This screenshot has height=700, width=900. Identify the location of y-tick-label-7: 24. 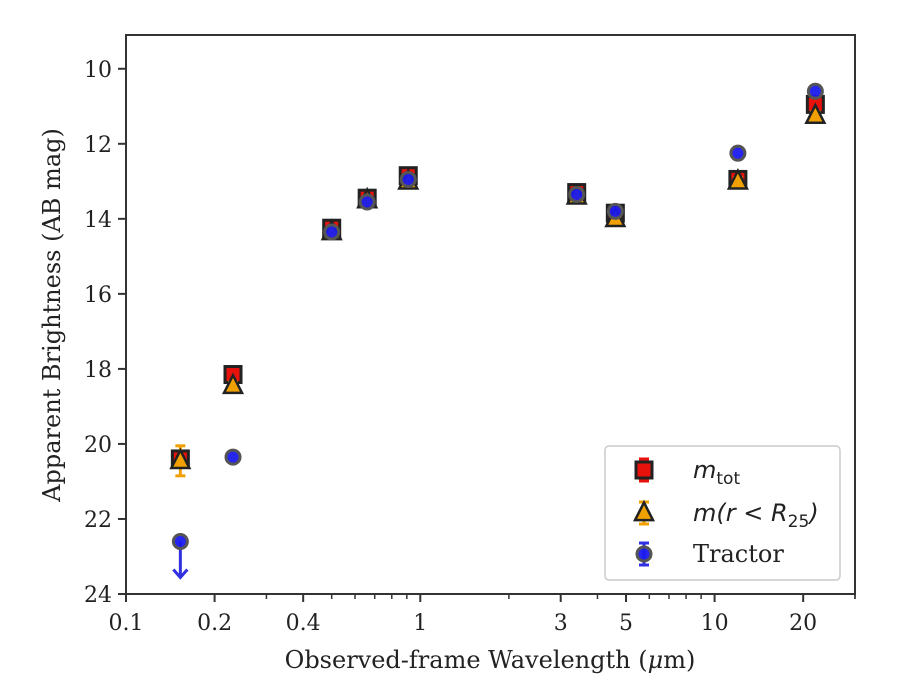
(98, 595).